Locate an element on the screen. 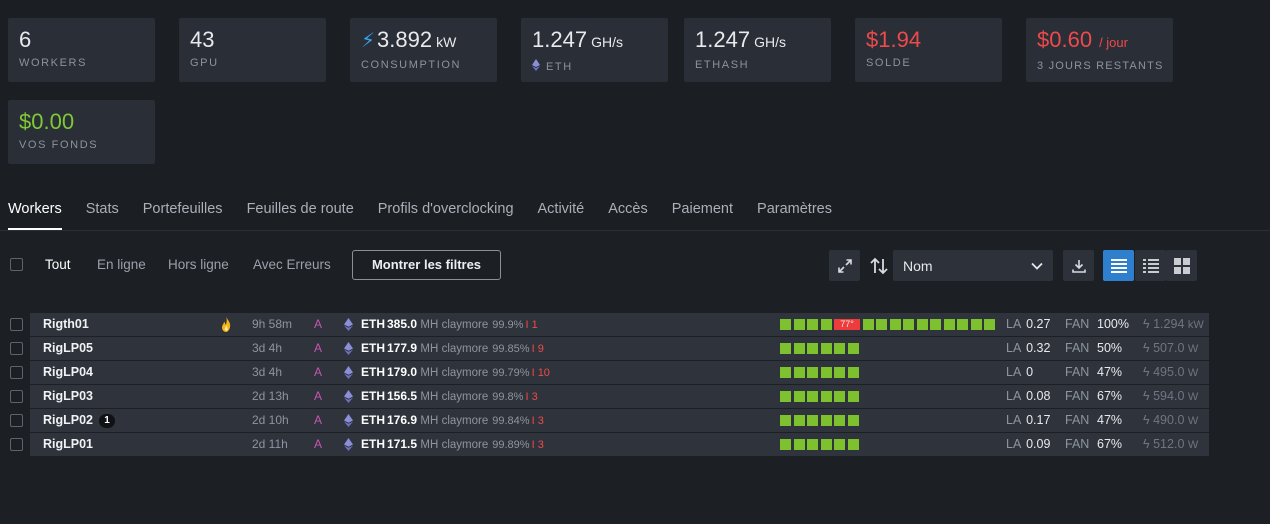 This screenshot has height=524, width=1270. worker-name: Rigth01 is located at coordinates (66, 324).